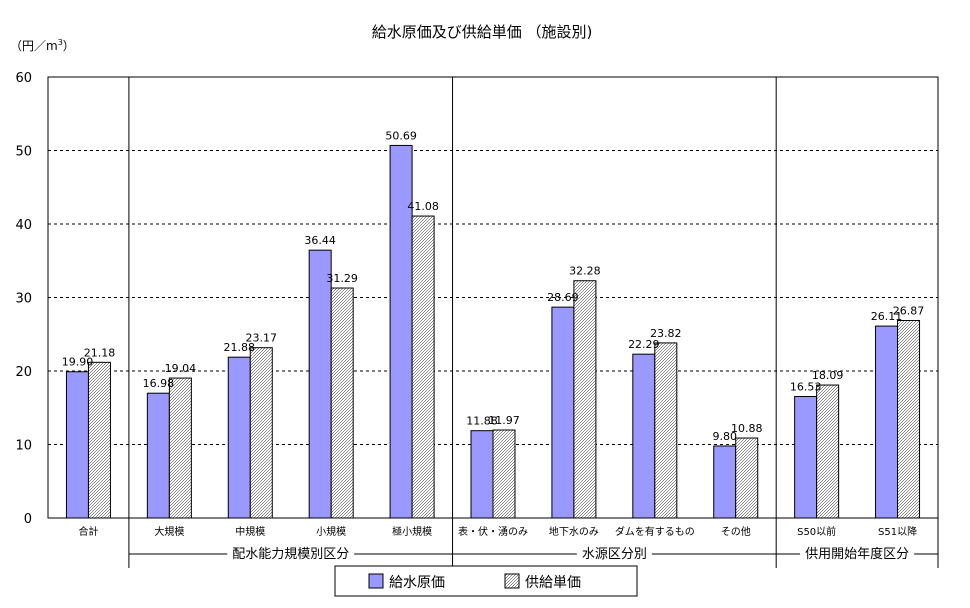 The height and width of the screenshot is (608, 970). I want to click on value-label-cost: 26.11, so click(887, 316).